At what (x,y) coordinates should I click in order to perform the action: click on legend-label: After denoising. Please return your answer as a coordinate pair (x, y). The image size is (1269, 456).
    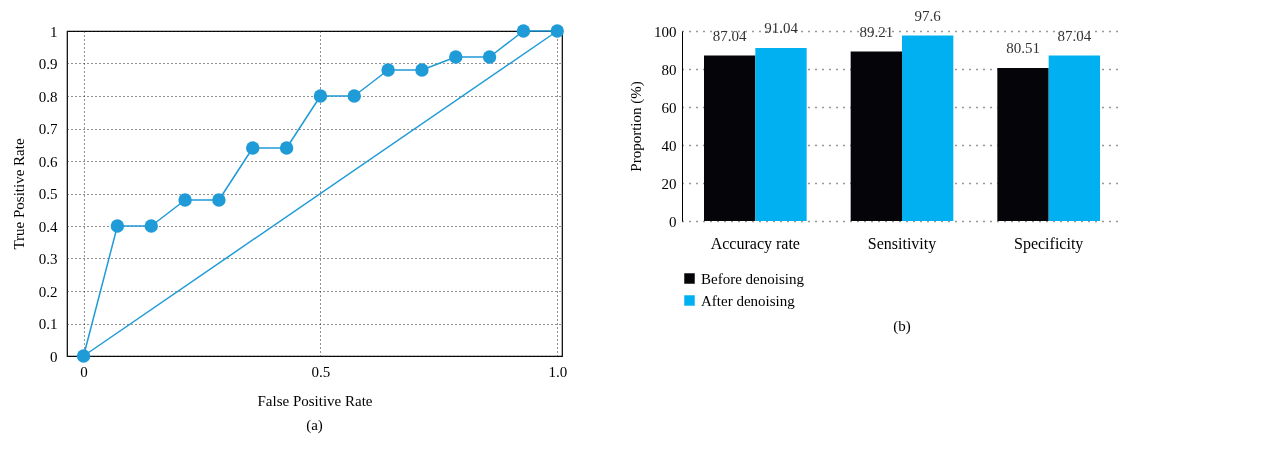
    Looking at the image, I should click on (748, 300).